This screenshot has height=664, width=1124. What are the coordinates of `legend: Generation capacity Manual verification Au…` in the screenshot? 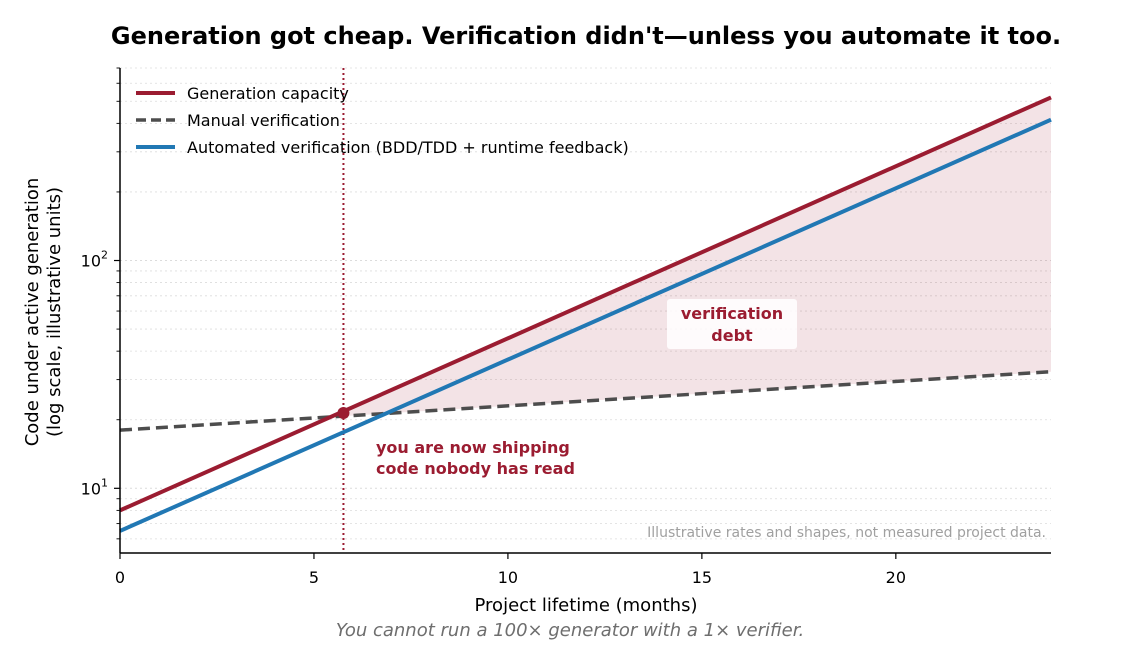 It's located at (382, 120).